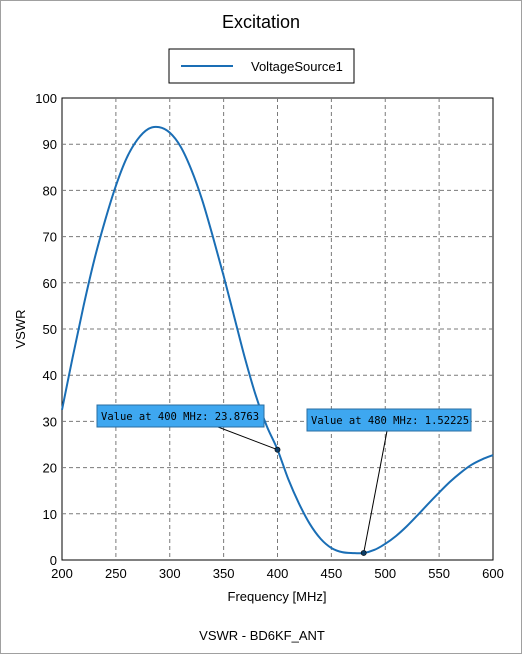 The width and height of the screenshot is (522, 654). What do you see at coordinates (50, 283) in the screenshot?
I see `y-tick-label: 60` at bounding box center [50, 283].